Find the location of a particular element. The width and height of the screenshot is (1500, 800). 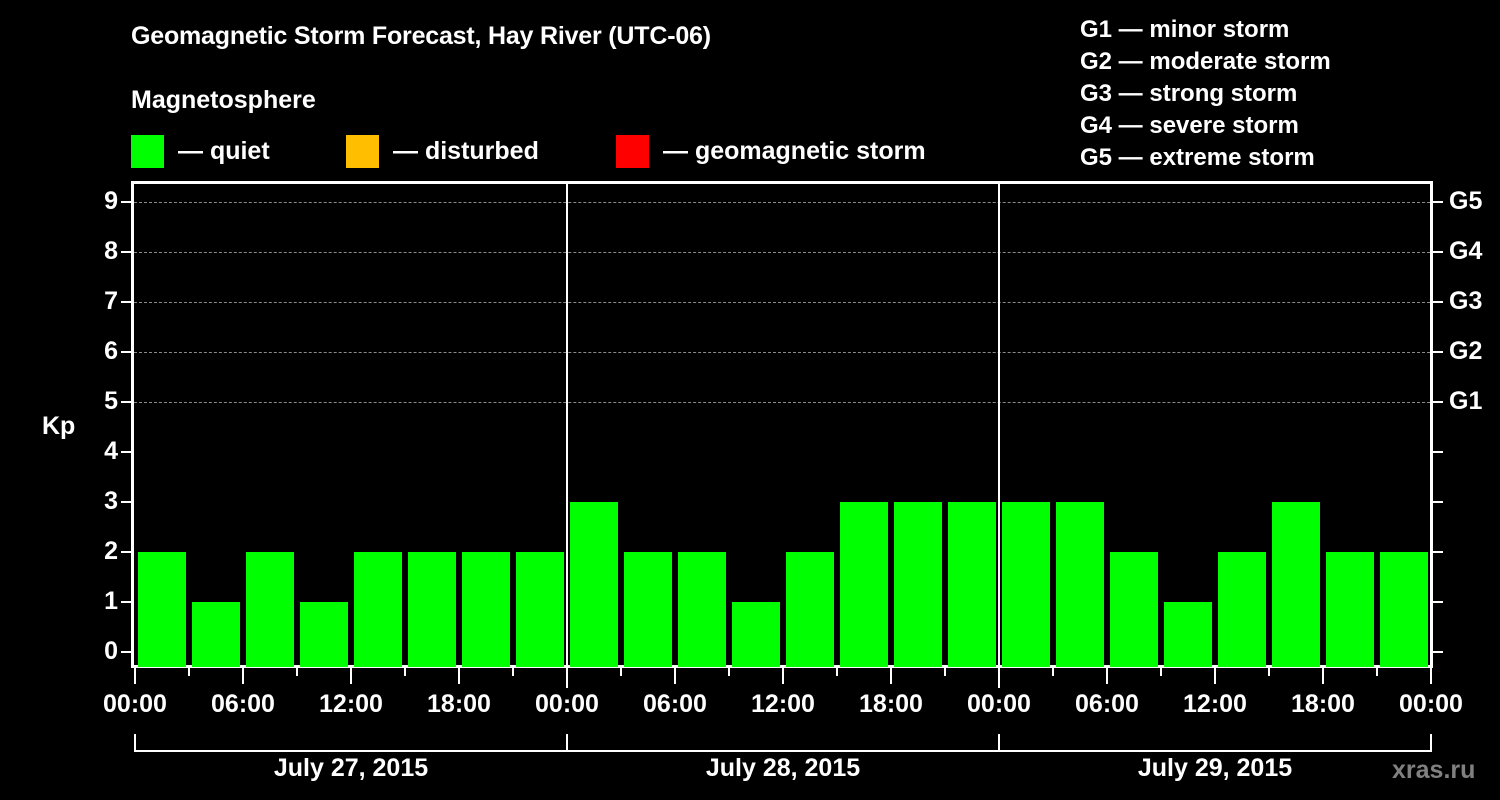

g-level-label: G2 is located at coordinates (1466, 351).